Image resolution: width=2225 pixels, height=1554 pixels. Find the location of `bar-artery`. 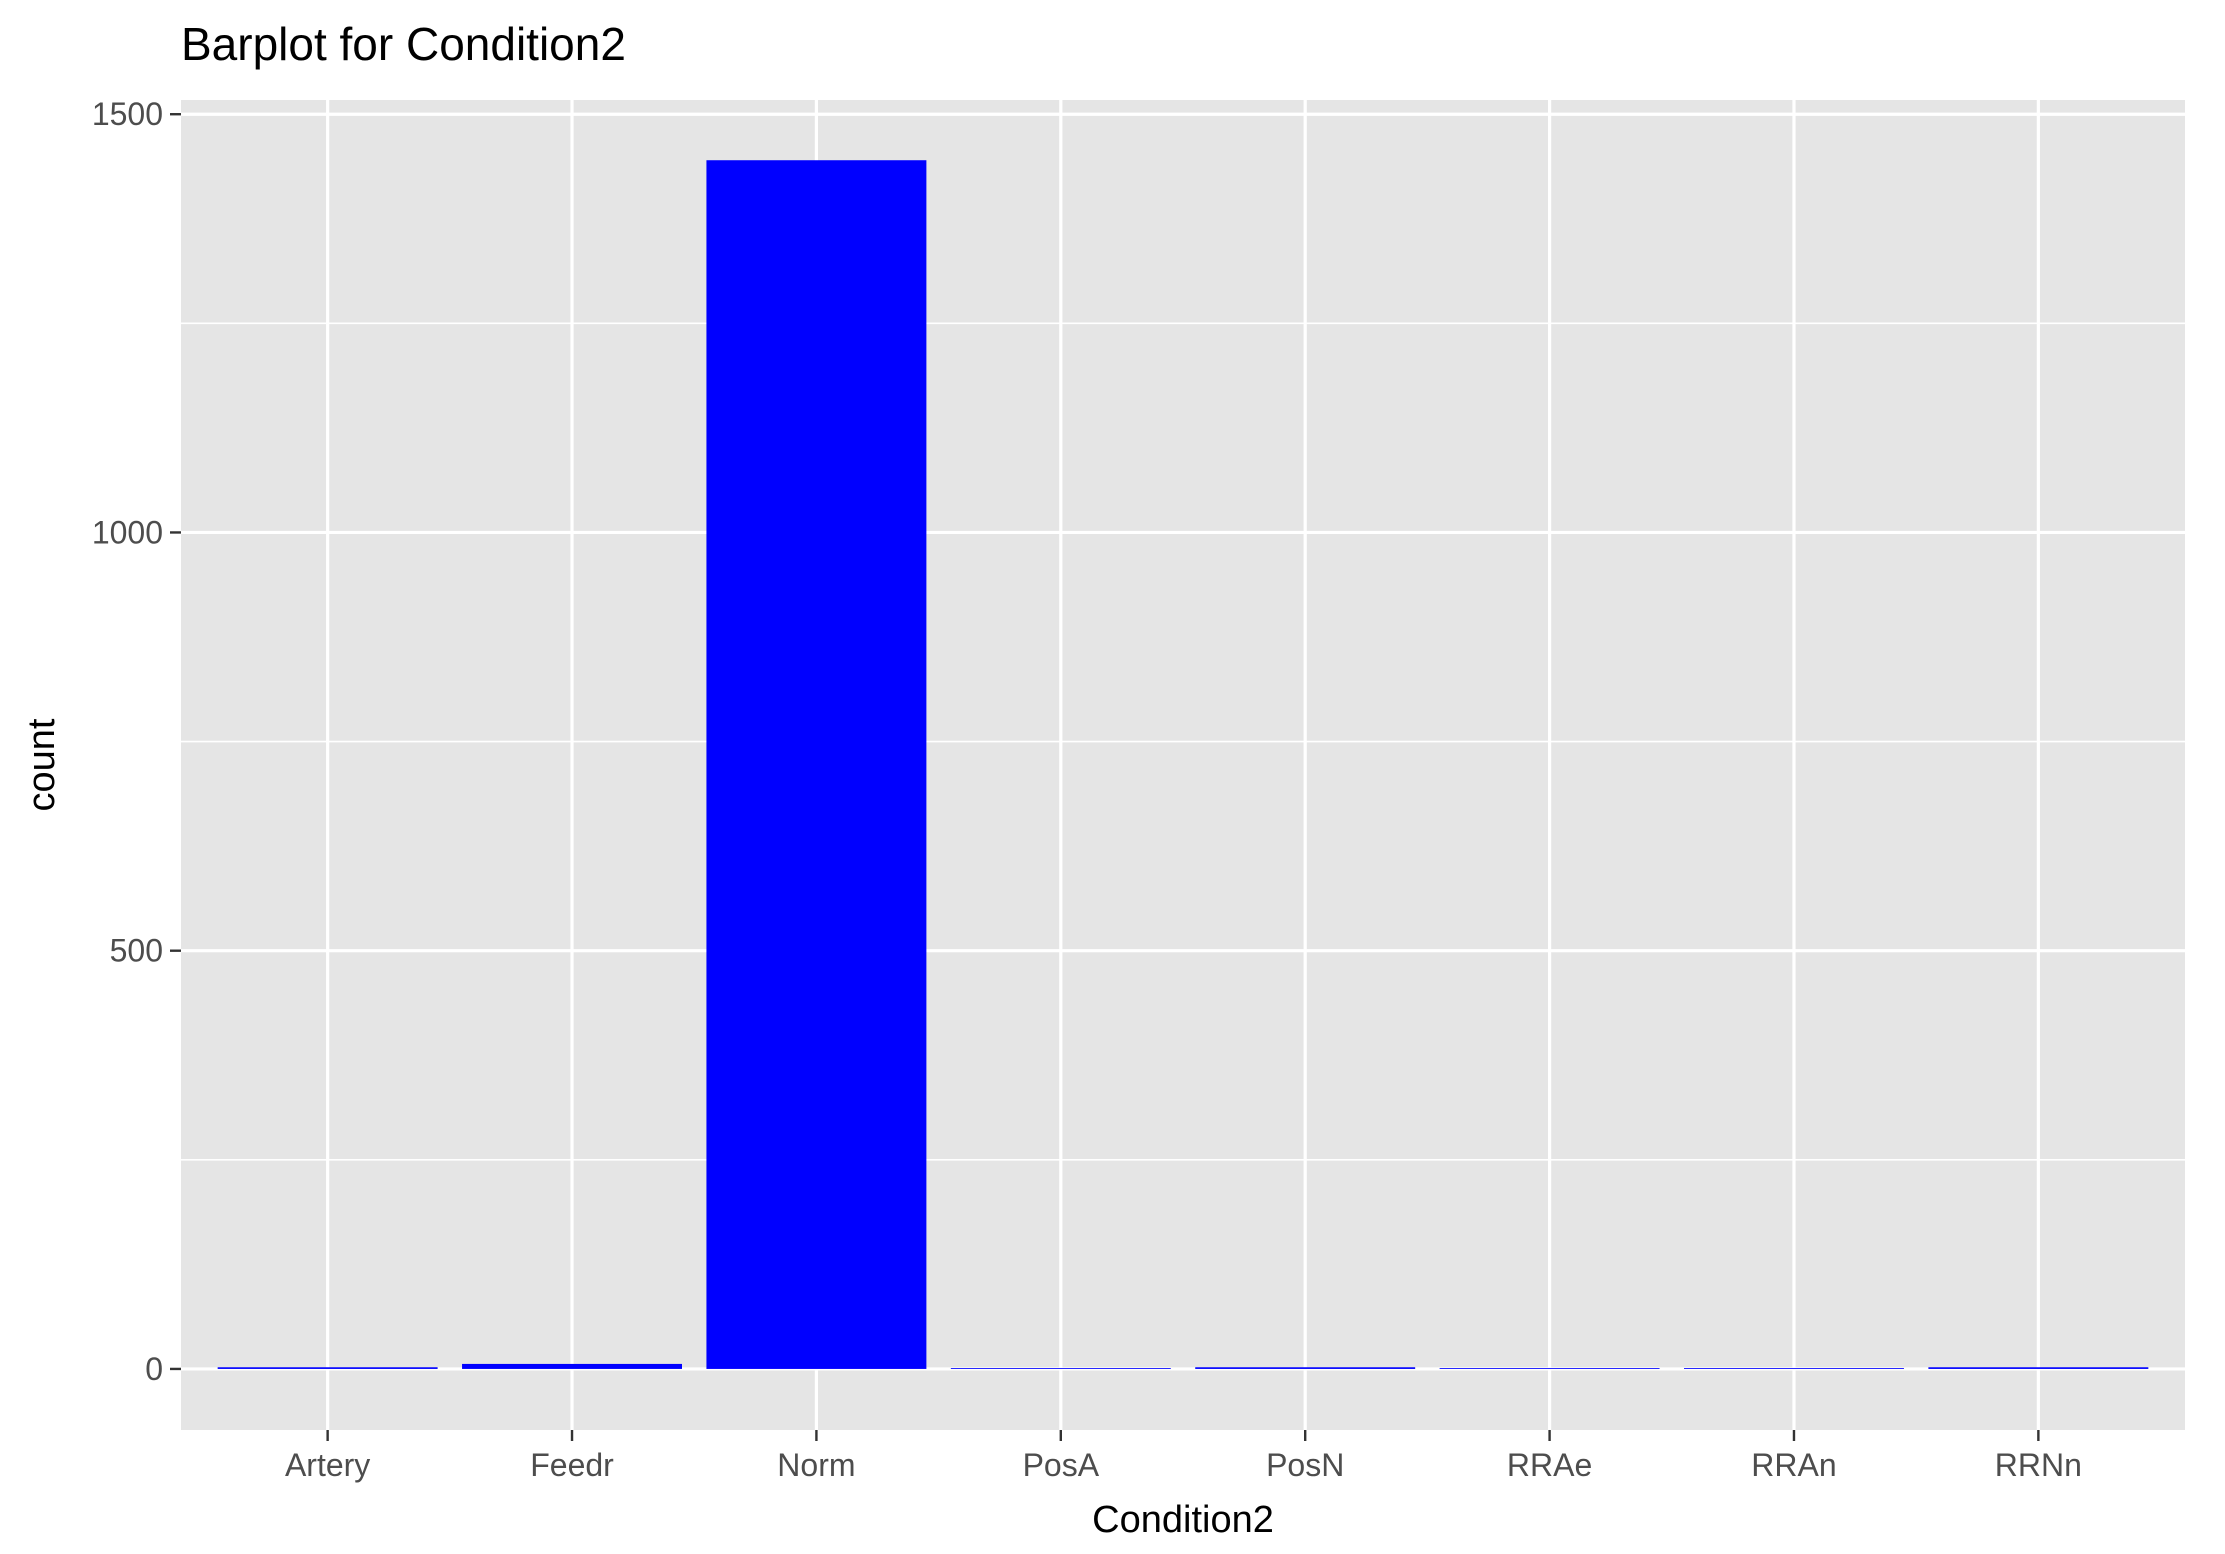

bar-artery is located at coordinates (327, 1368).